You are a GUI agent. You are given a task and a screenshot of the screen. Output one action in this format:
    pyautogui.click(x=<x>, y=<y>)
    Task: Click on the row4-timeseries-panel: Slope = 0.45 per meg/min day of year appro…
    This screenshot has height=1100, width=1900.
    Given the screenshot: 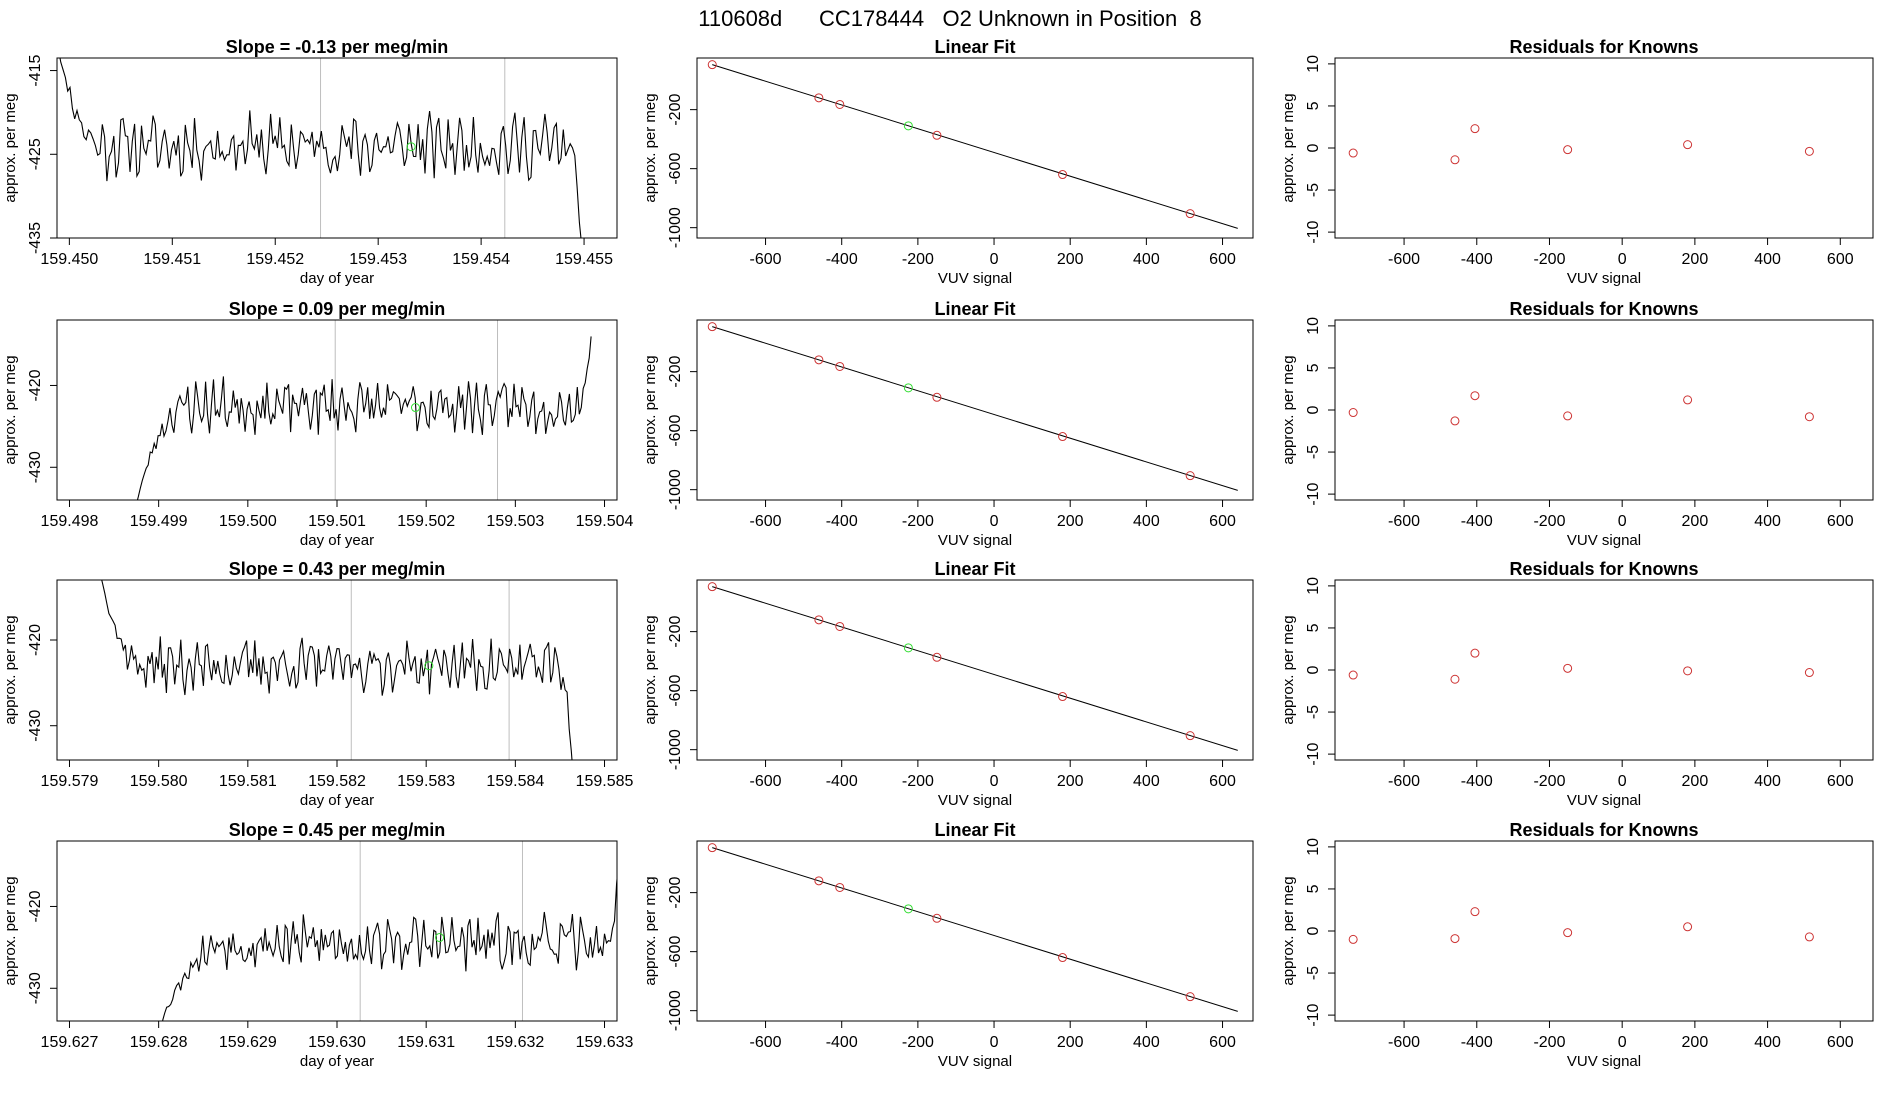 What is the action you would take?
    pyautogui.click(x=318, y=945)
    